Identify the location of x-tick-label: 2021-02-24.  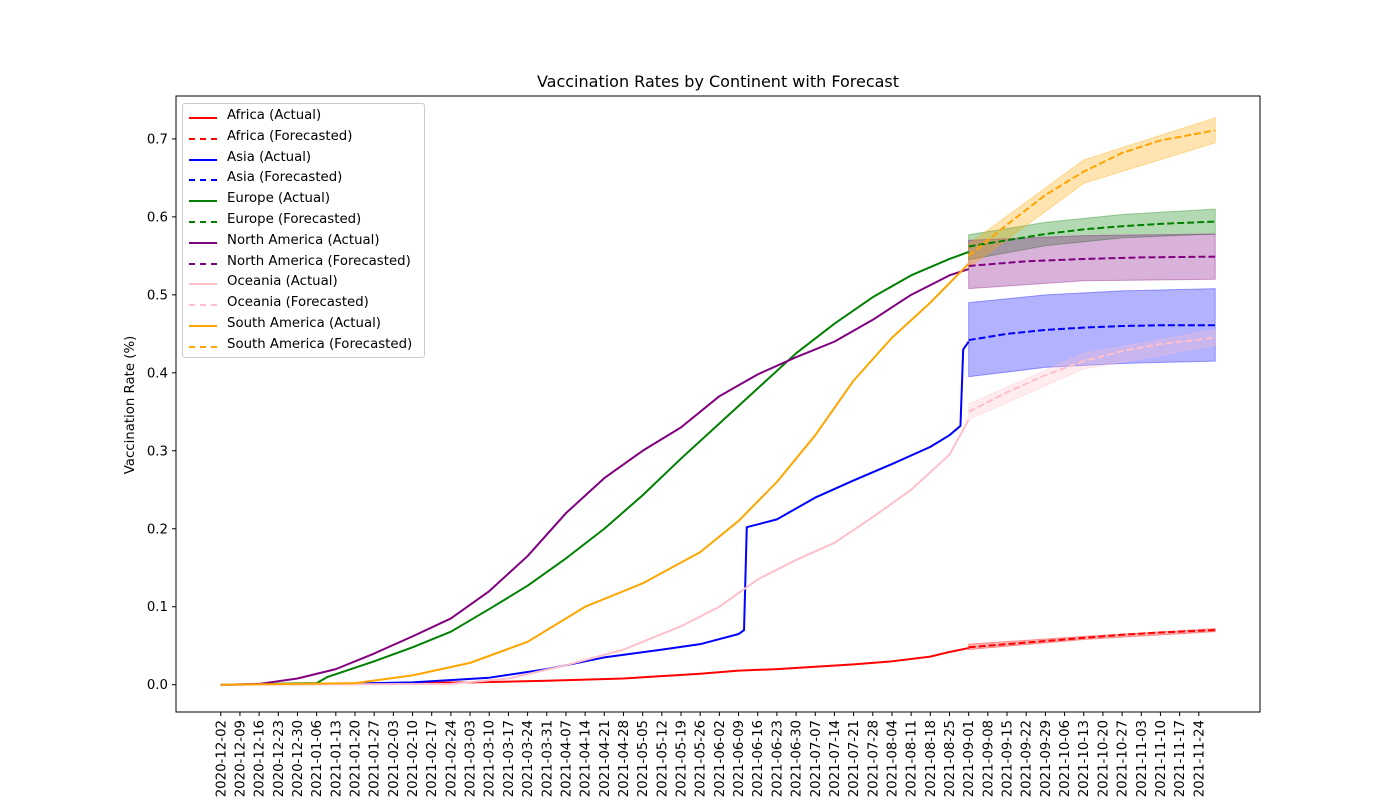
(451, 758).